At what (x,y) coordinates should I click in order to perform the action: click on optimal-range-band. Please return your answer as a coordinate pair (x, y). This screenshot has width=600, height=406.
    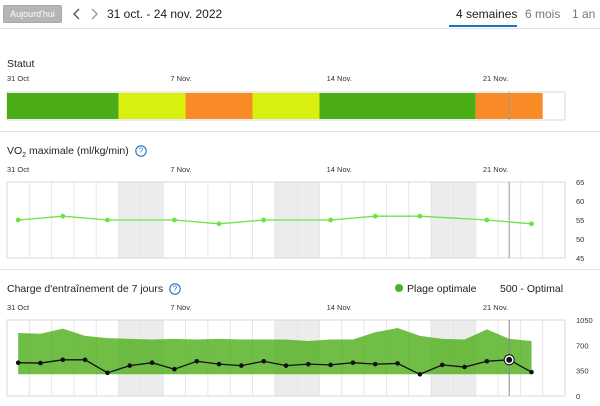
    Looking at the image, I should click on (275, 351).